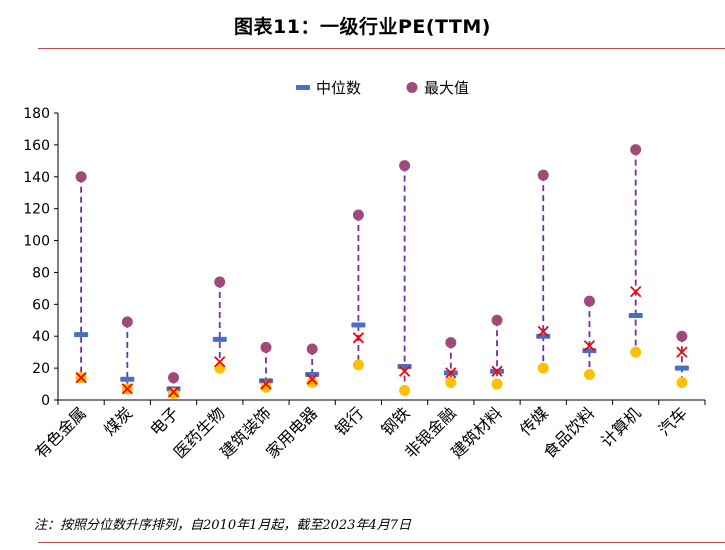 The width and height of the screenshot is (725, 550). Describe the element at coordinates (60, 432) in the screenshot. I see `category-label: 有色金属` at that location.